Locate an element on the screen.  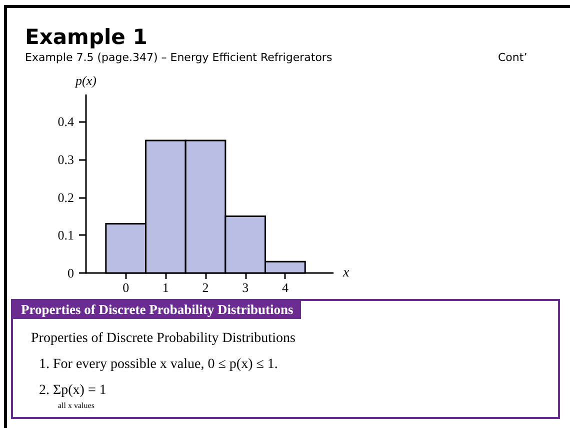
text: 2. Σp(x) = 1 is located at coordinates (72, 391).